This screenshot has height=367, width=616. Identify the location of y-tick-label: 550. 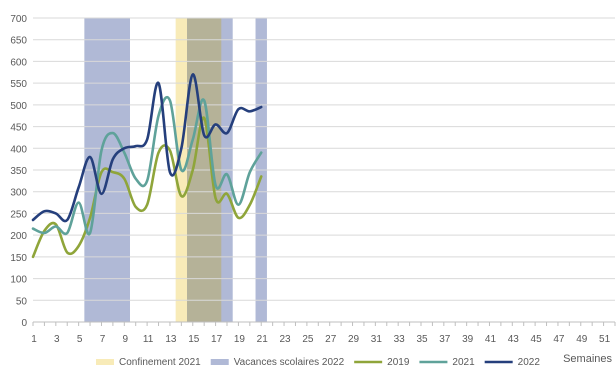
(18, 84).